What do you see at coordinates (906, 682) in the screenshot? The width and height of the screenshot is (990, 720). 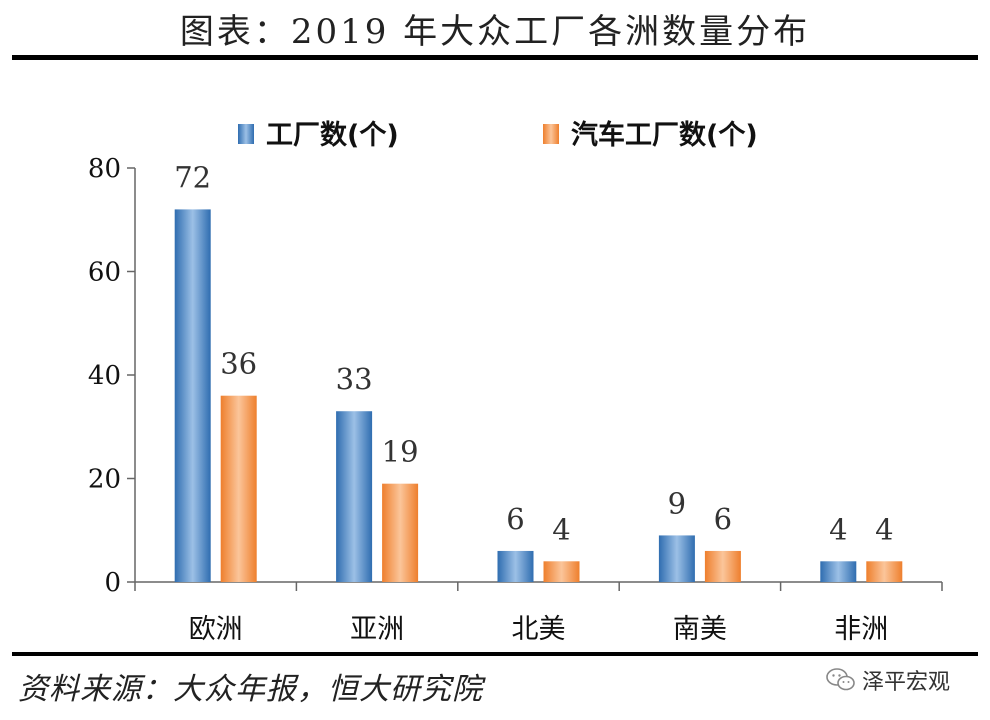 I see `watermark-text: 泽平宏观` at bounding box center [906, 682].